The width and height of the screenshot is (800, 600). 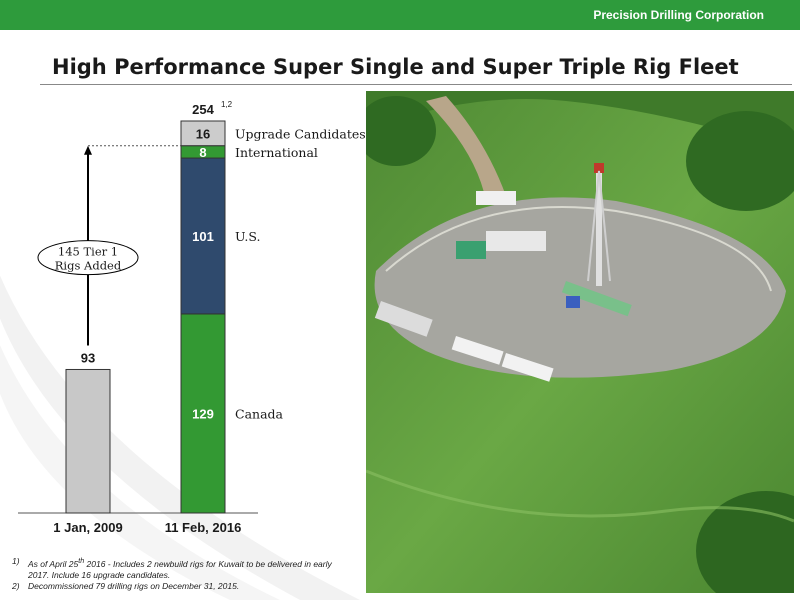 What do you see at coordinates (416, 84) in the screenshot?
I see `title-rule` at bounding box center [416, 84].